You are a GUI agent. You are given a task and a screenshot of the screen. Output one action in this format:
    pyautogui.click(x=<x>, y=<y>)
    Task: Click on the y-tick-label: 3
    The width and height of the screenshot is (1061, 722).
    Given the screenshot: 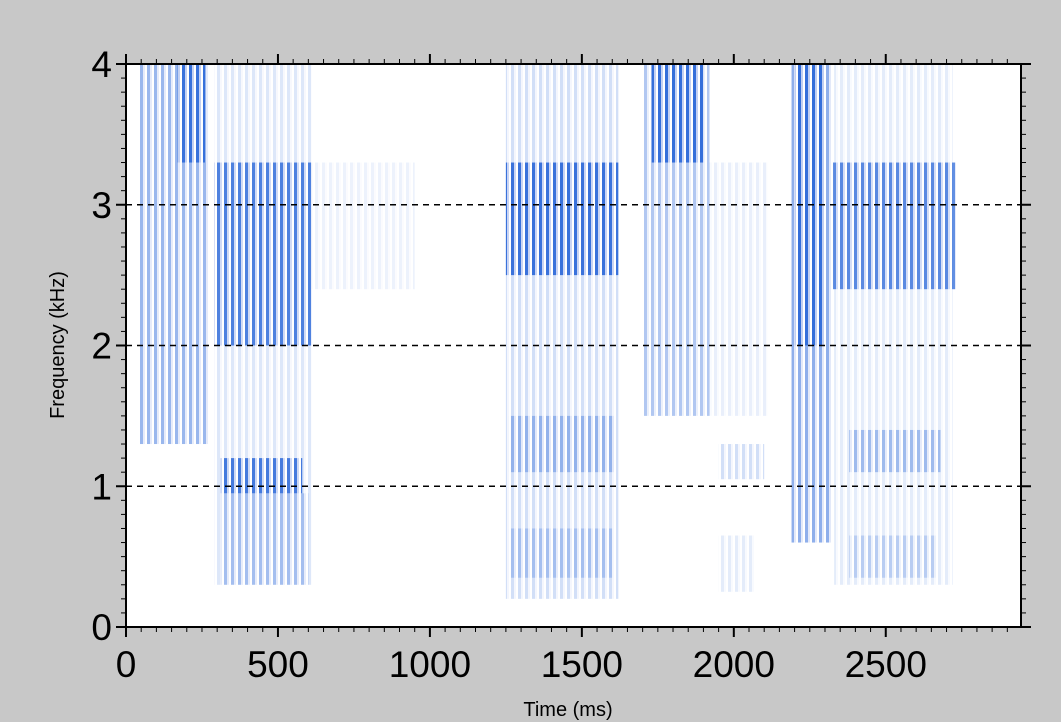 What is the action you would take?
    pyautogui.click(x=101, y=205)
    